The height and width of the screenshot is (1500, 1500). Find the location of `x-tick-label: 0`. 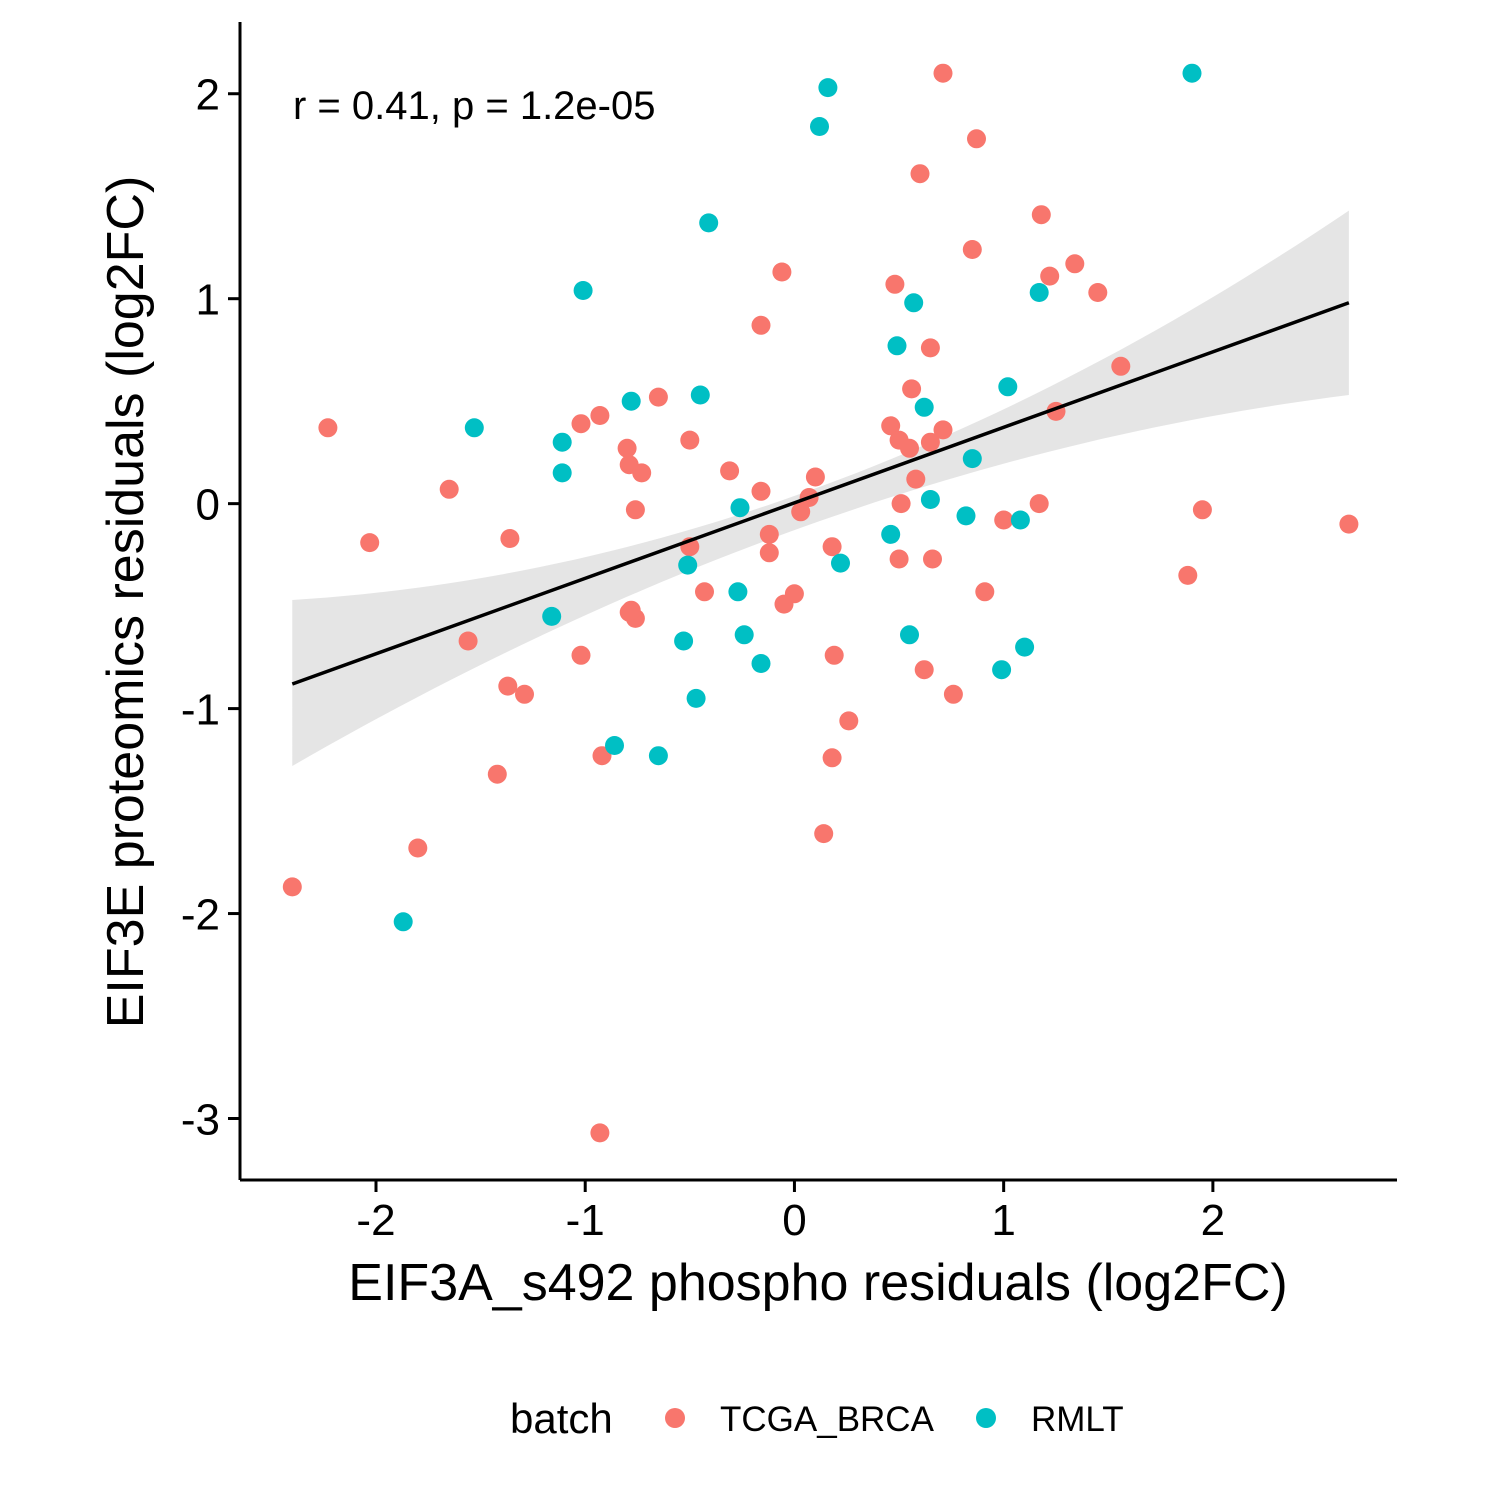

x-tick-label: 0 is located at coordinates (794, 1220).